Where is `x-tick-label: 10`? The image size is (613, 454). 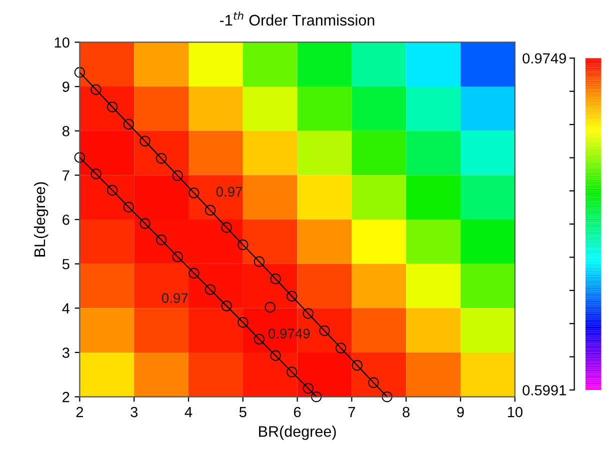
x-tick-label: 10 is located at coordinates (515, 412).